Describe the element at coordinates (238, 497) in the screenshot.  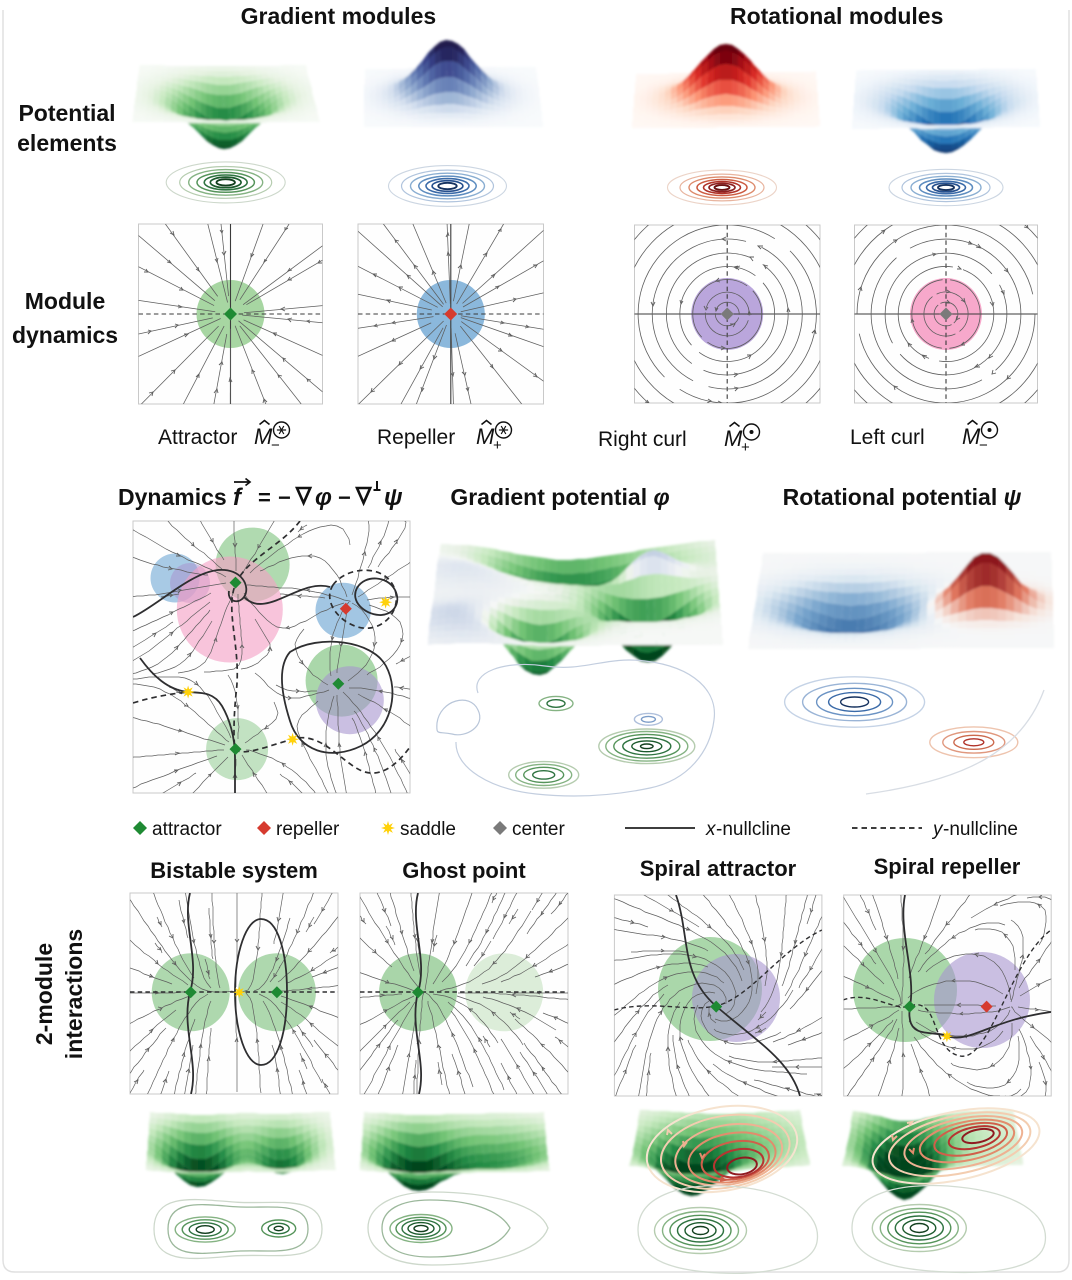
I see `svg-text: f` at that location.